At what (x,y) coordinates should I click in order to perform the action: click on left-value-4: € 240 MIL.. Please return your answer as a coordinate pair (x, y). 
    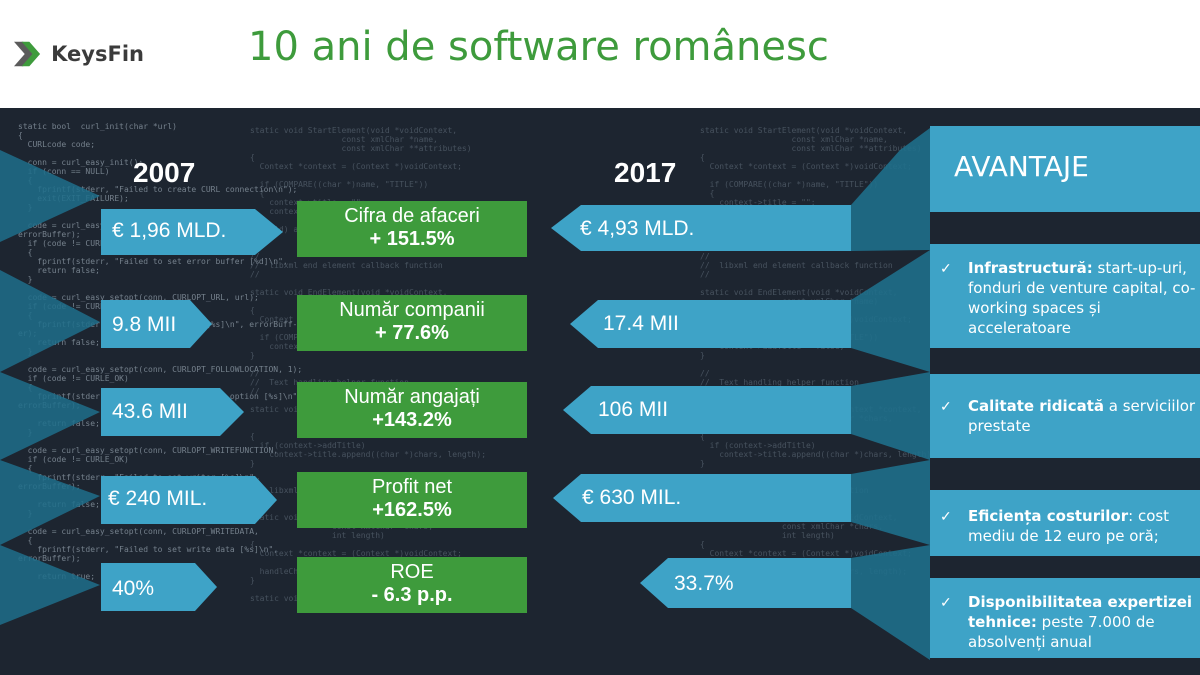
    Looking at the image, I should click on (158, 498).